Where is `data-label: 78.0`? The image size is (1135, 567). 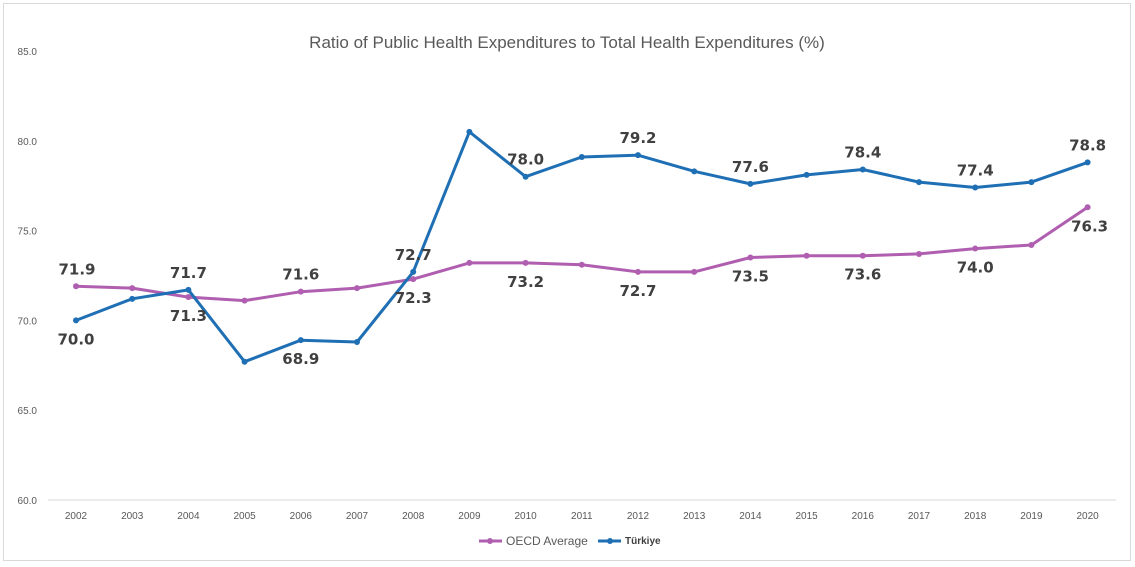
data-label: 78.0 is located at coordinates (525, 160).